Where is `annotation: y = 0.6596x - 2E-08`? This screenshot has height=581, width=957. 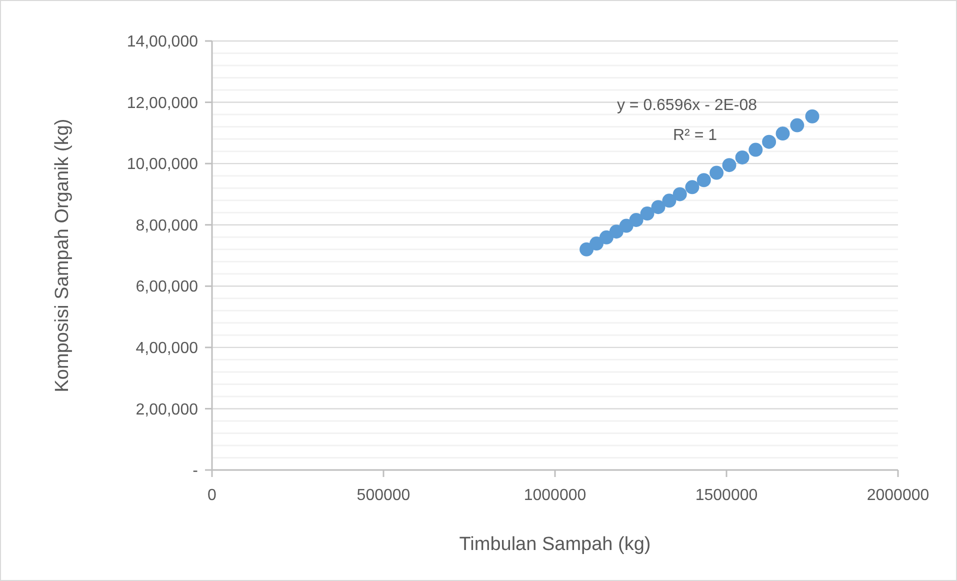 annotation: y = 0.6596x - 2E-08 is located at coordinates (687, 105).